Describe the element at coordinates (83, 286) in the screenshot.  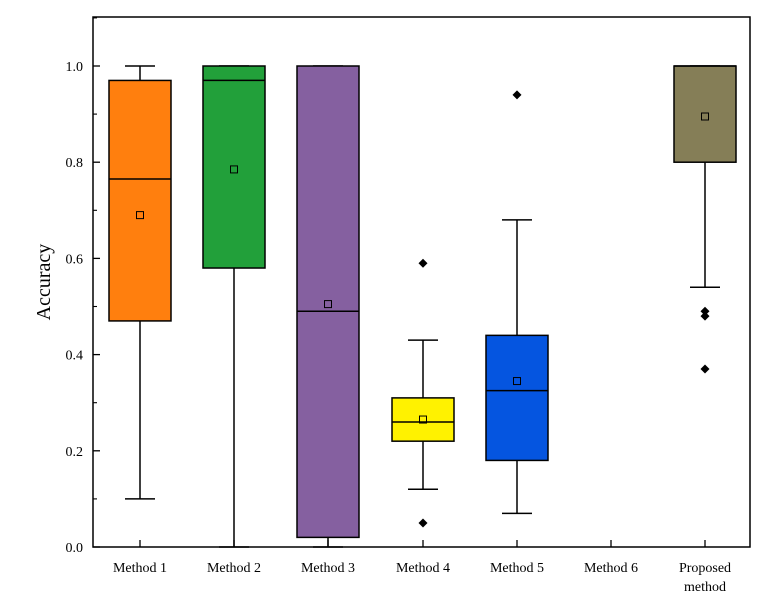
I see `y-axis: 0.0 0.2 0.4 0.6 0.8 1.0` at that location.